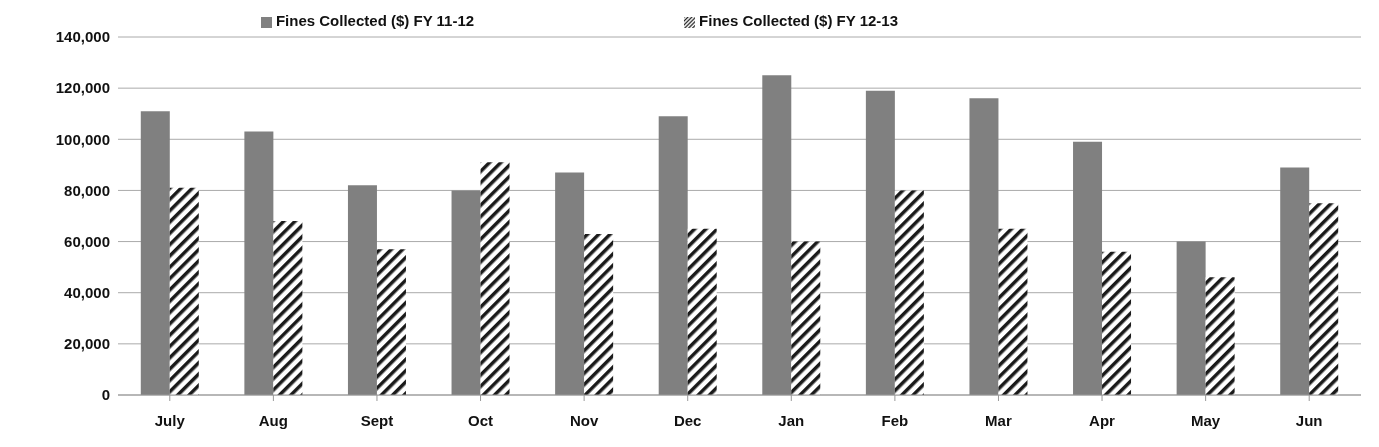  I want to click on x-tick-label: Oct, so click(481, 420).